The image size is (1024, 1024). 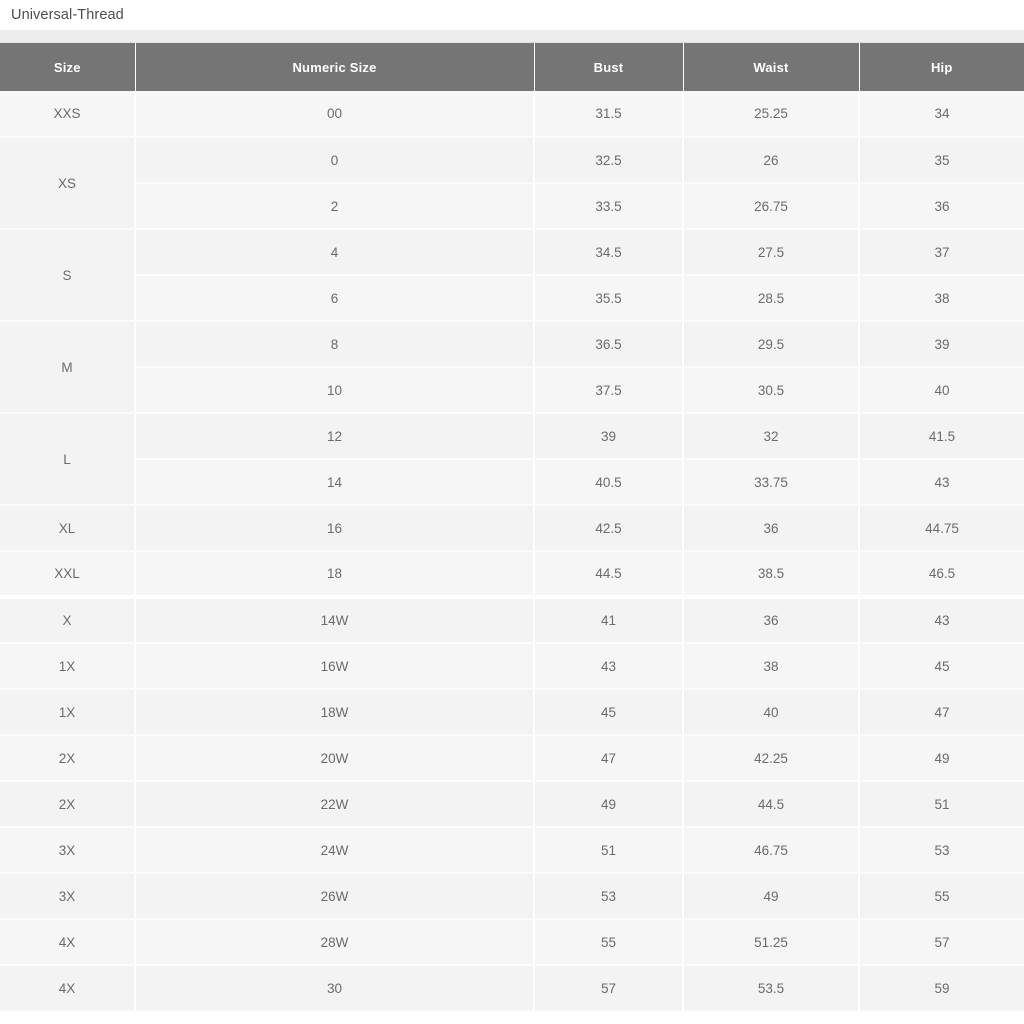 What do you see at coordinates (68, 666) in the screenshot?
I see `cell-size: 1X` at bounding box center [68, 666].